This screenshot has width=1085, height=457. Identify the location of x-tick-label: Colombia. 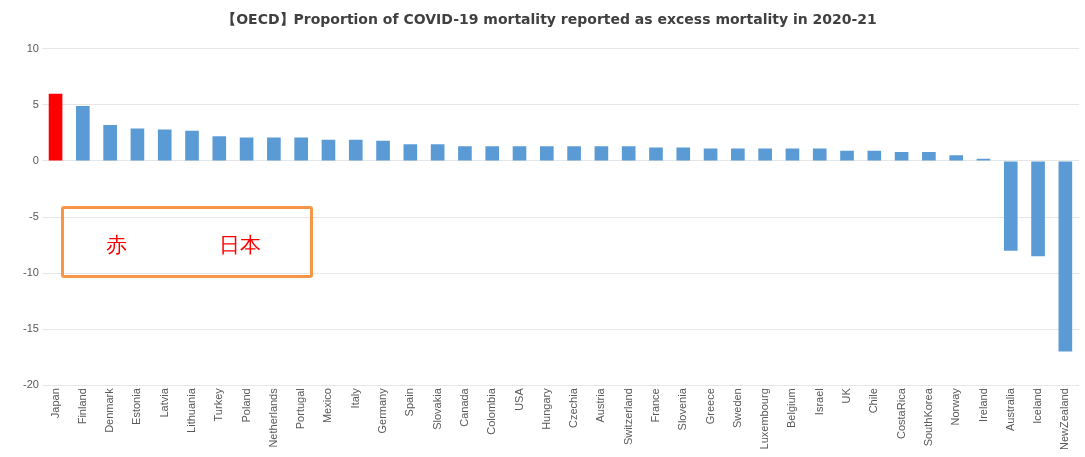
(491, 411).